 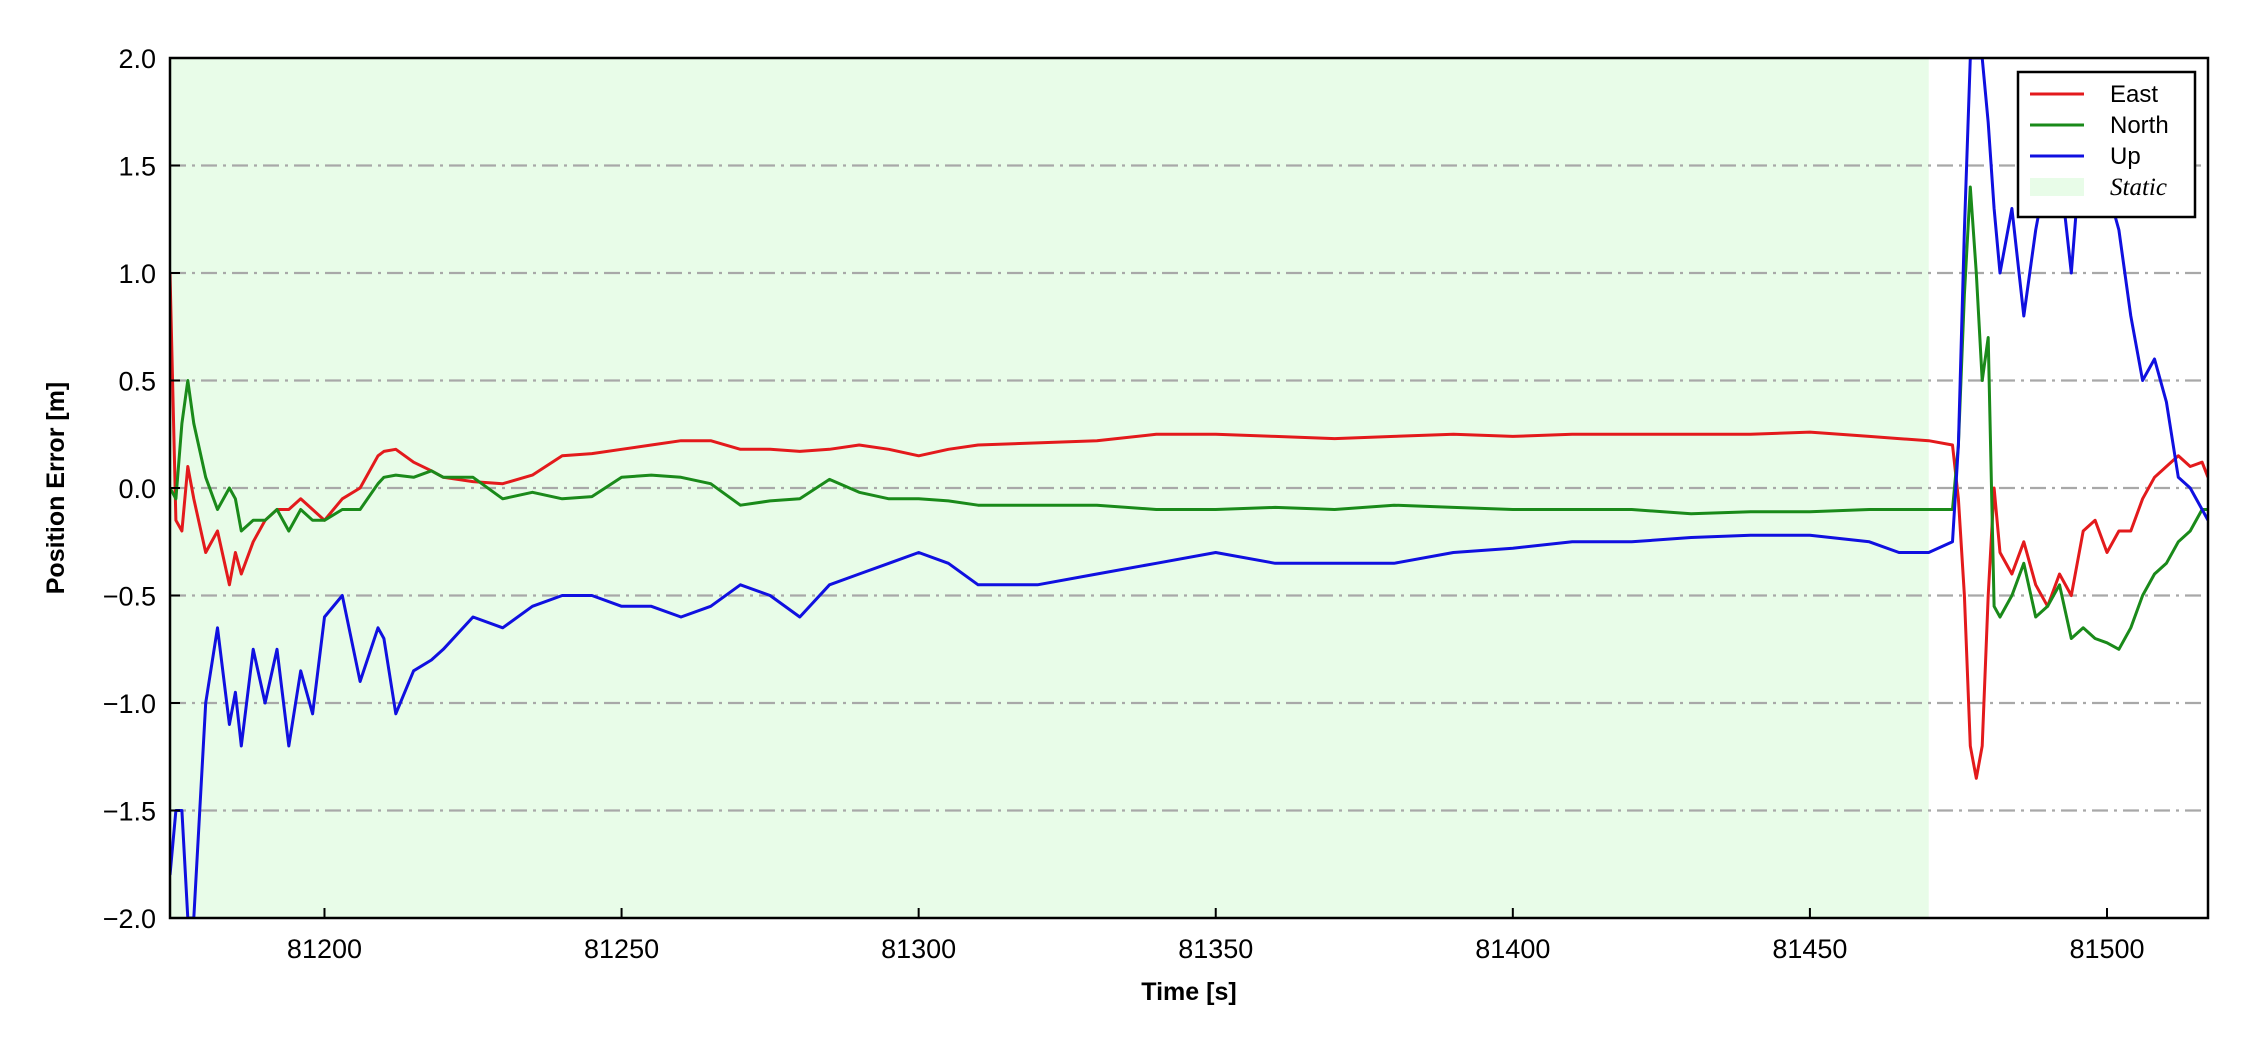 What do you see at coordinates (2057, 187) in the screenshot?
I see `legend-swatch-static` at bounding box center [2057, 187].